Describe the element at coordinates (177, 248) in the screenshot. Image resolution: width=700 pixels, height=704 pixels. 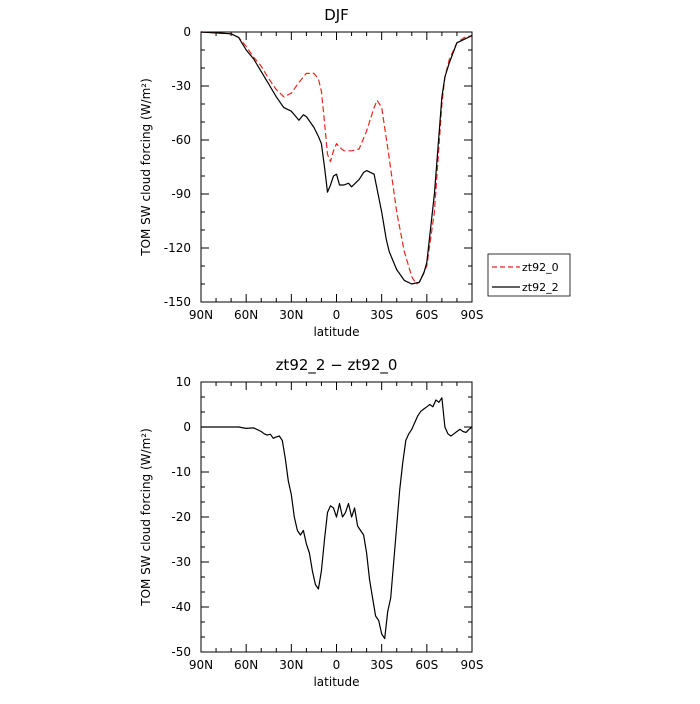
I see `y-tick-label: -120` at that location.